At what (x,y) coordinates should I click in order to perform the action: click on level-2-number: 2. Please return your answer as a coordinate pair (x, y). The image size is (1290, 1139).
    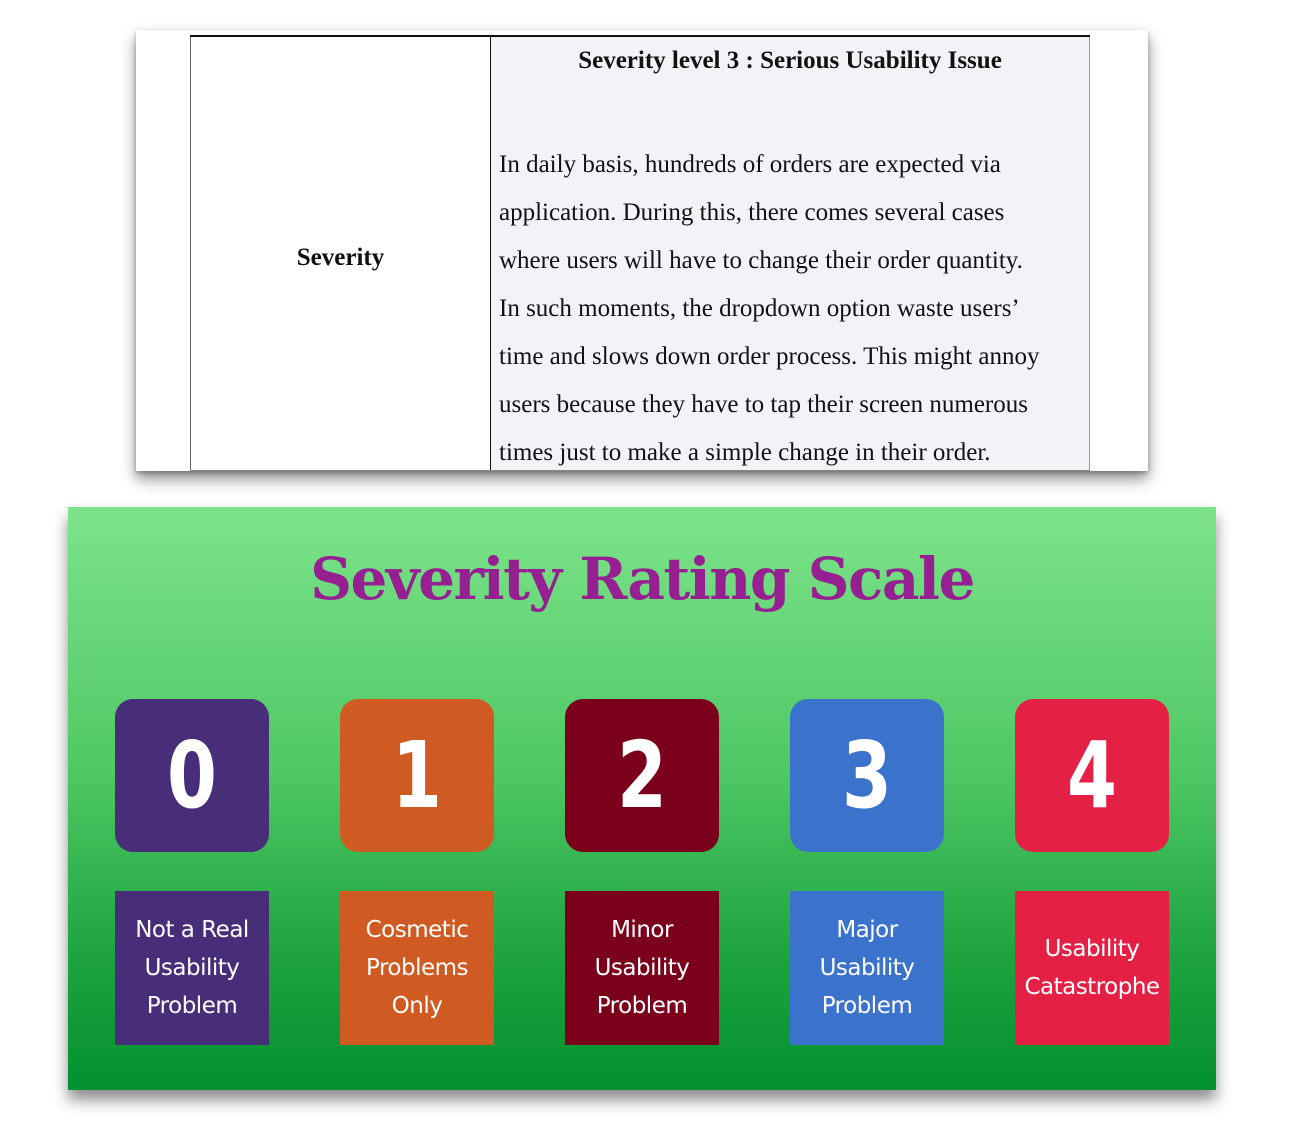
    Looking at the image, I should click on (642, 775).